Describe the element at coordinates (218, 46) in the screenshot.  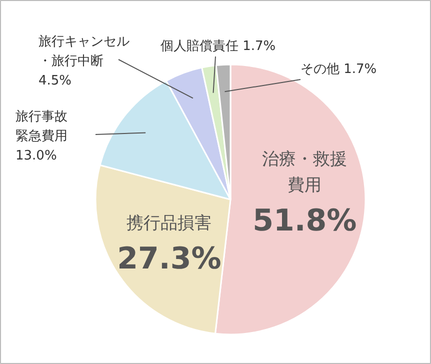
I see `slice-label: 個人賠償責任 1.7%` at that location.